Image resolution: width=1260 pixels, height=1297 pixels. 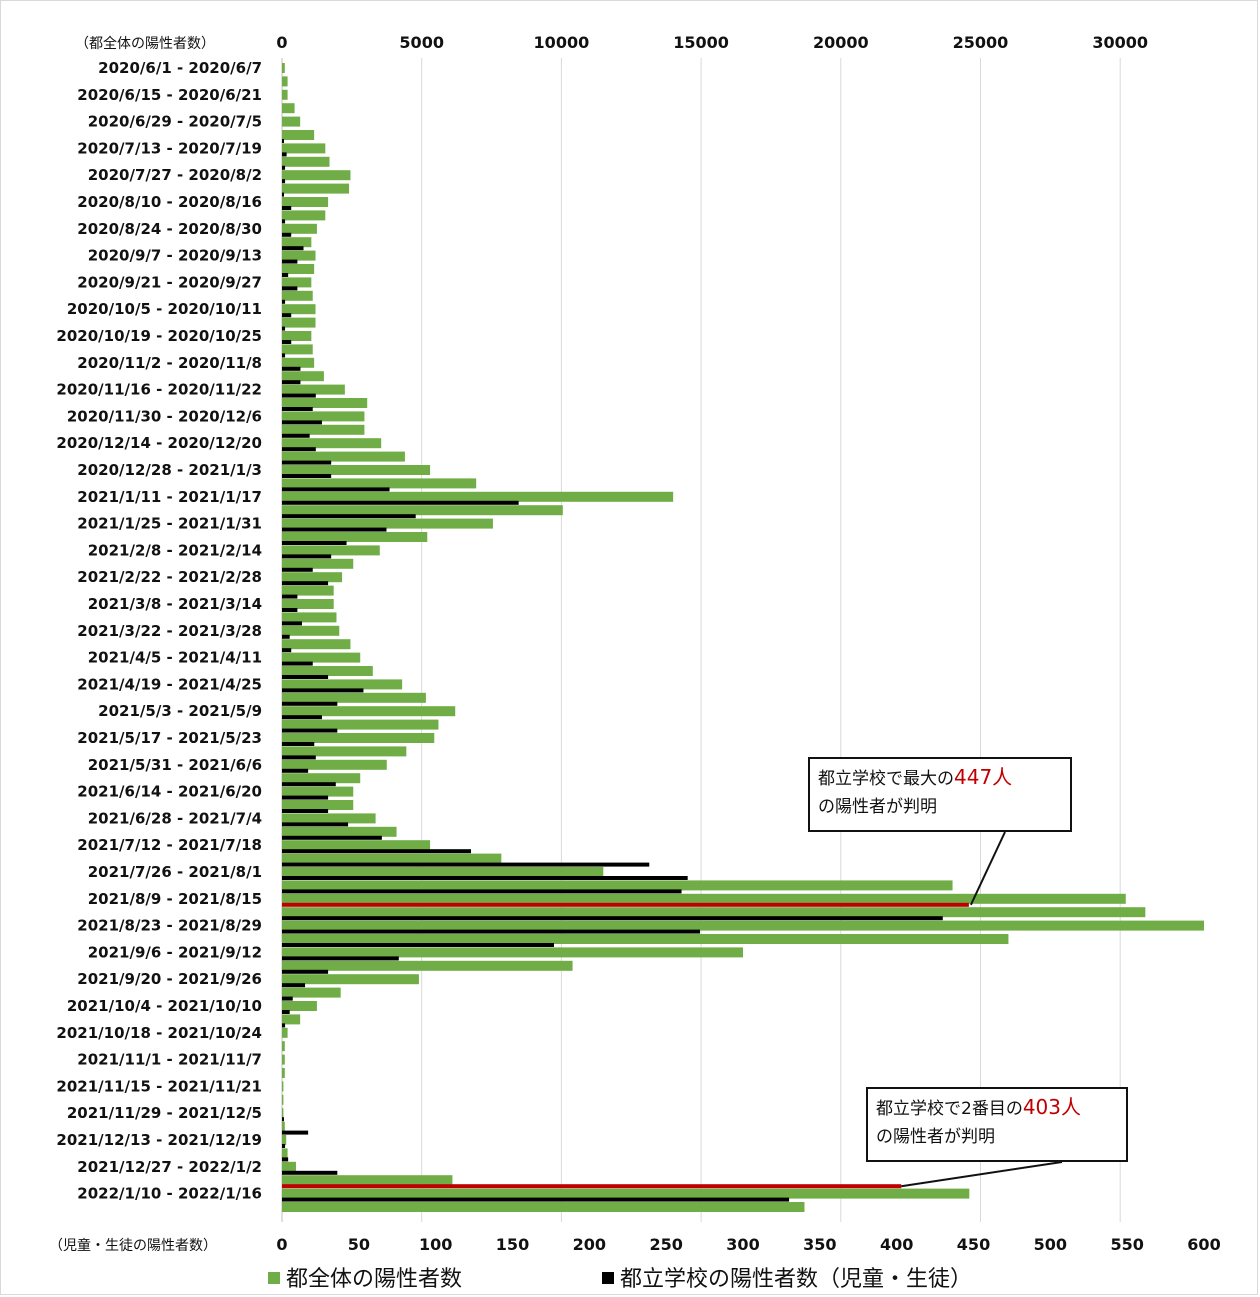 What do you see at coordinates (175, 122) in the screenshot?
I see `category-label: 2020/6/29 - 2020/7/5` at bounding box center [175, 122].